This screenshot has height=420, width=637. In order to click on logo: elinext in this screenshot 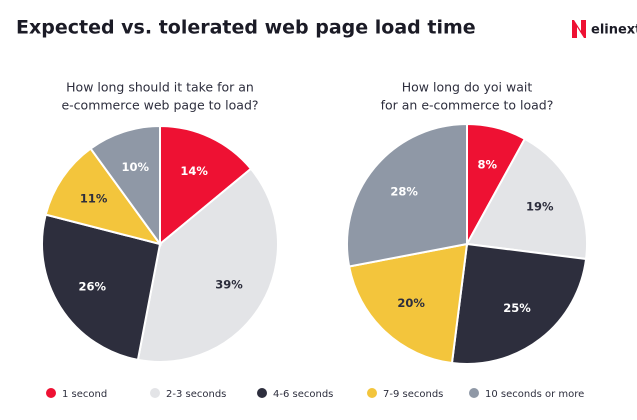, I will do `click(604, 29)`.